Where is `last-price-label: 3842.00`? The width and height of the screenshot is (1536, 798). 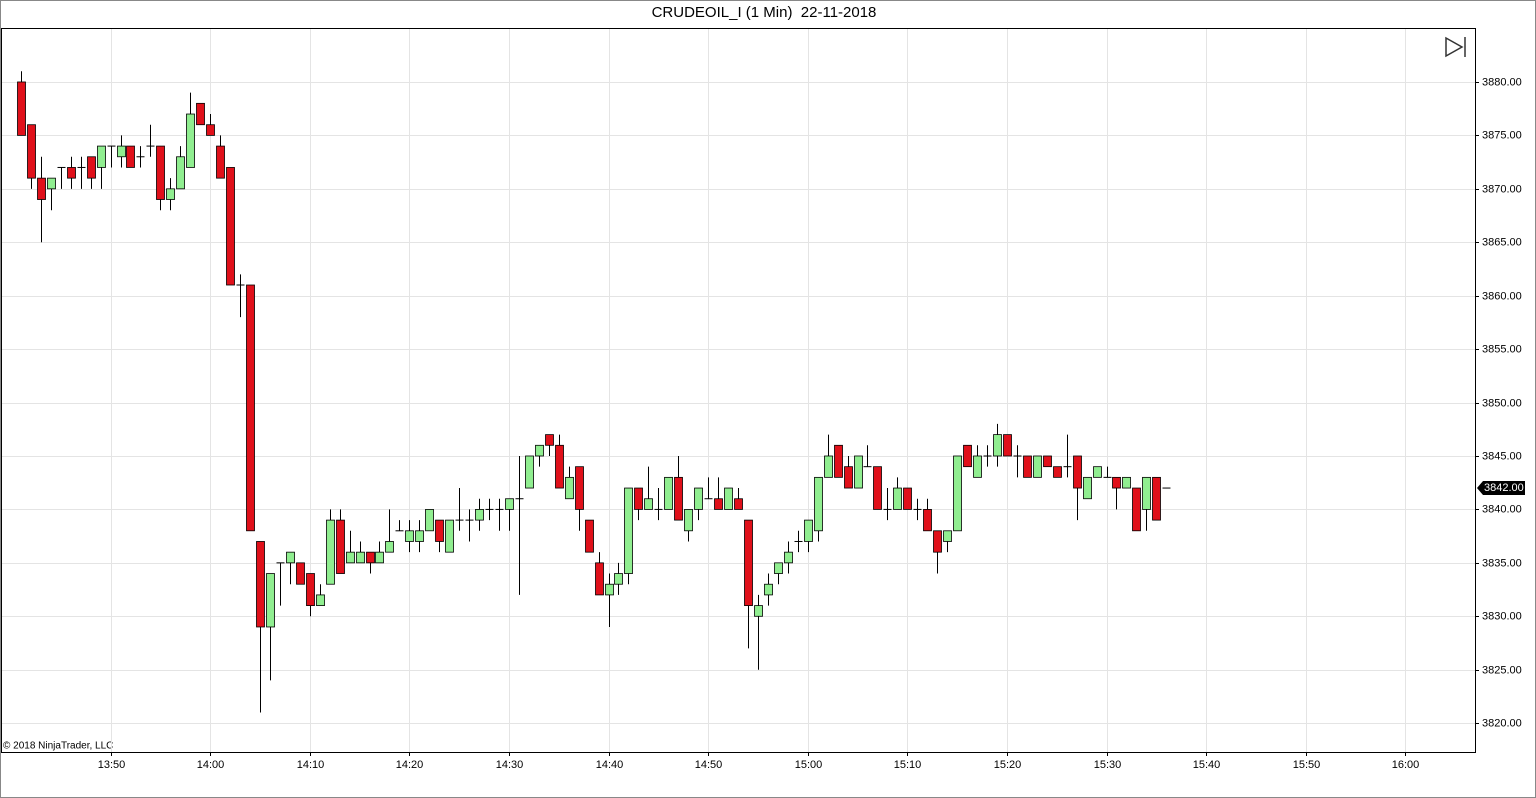
last-price-label: 3842.00 is located at coordinates (1504, 488).